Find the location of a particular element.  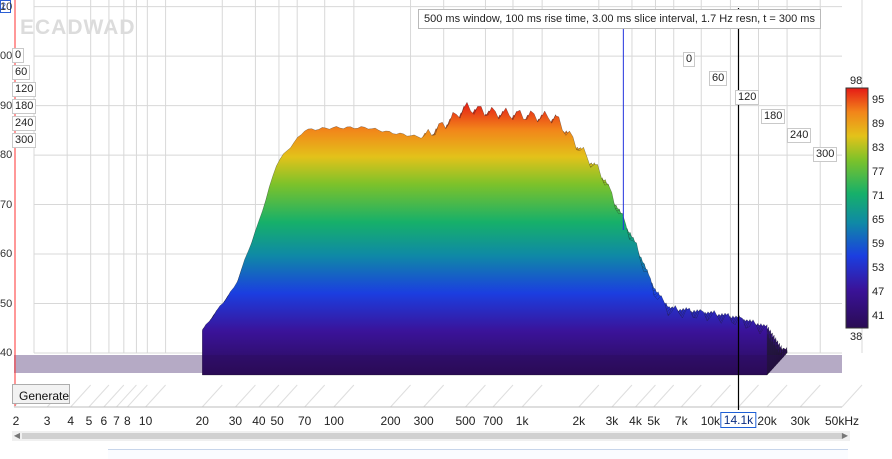

colorbar-tick-label: 47 is located at coordinates (878, 292).